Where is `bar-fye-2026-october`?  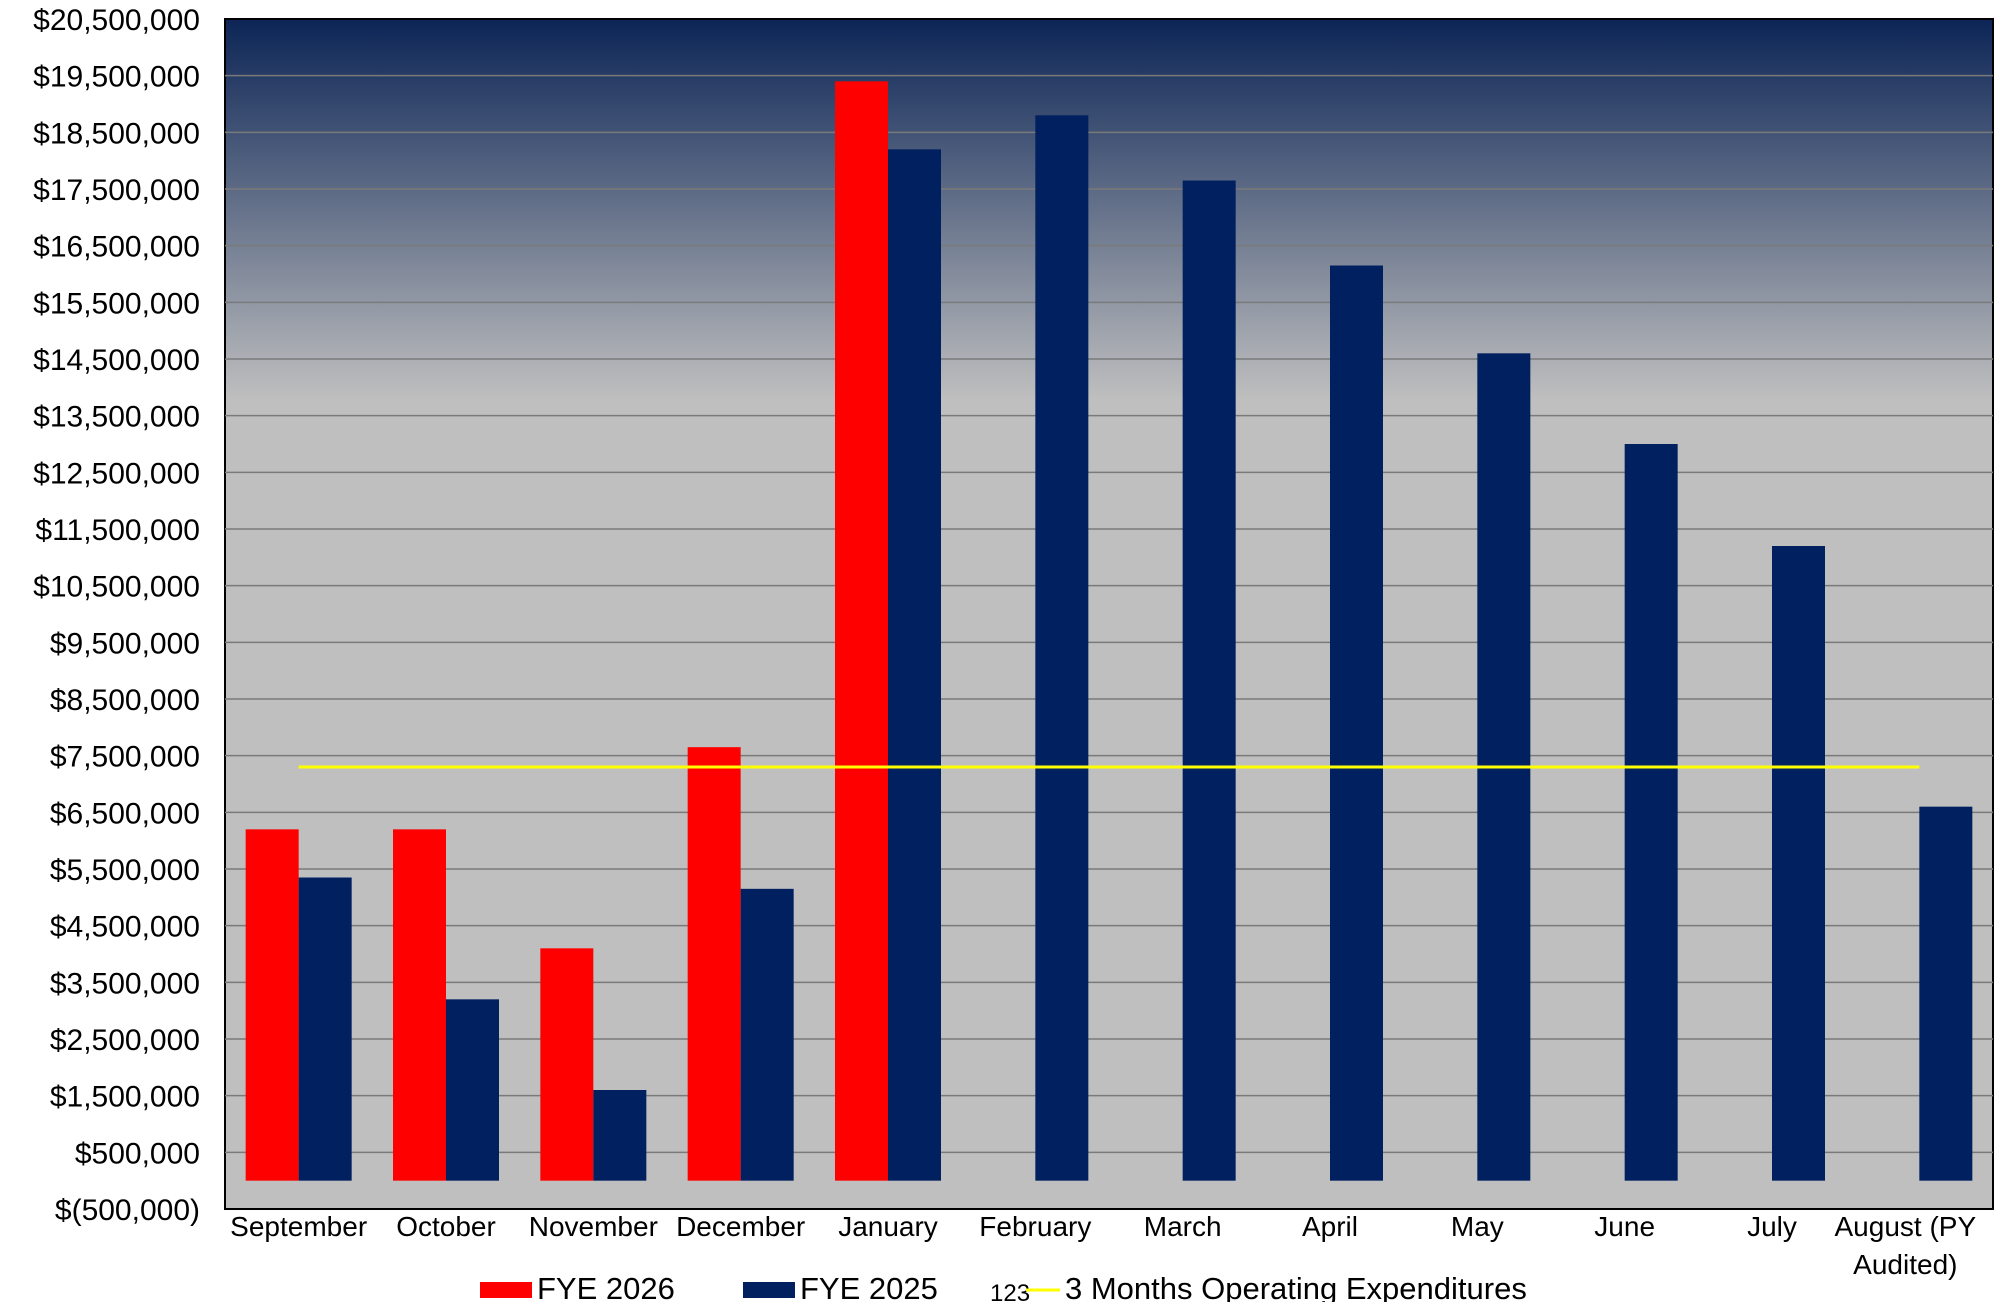
bar-fye-2026-october is located at coordinates (419, 1005).